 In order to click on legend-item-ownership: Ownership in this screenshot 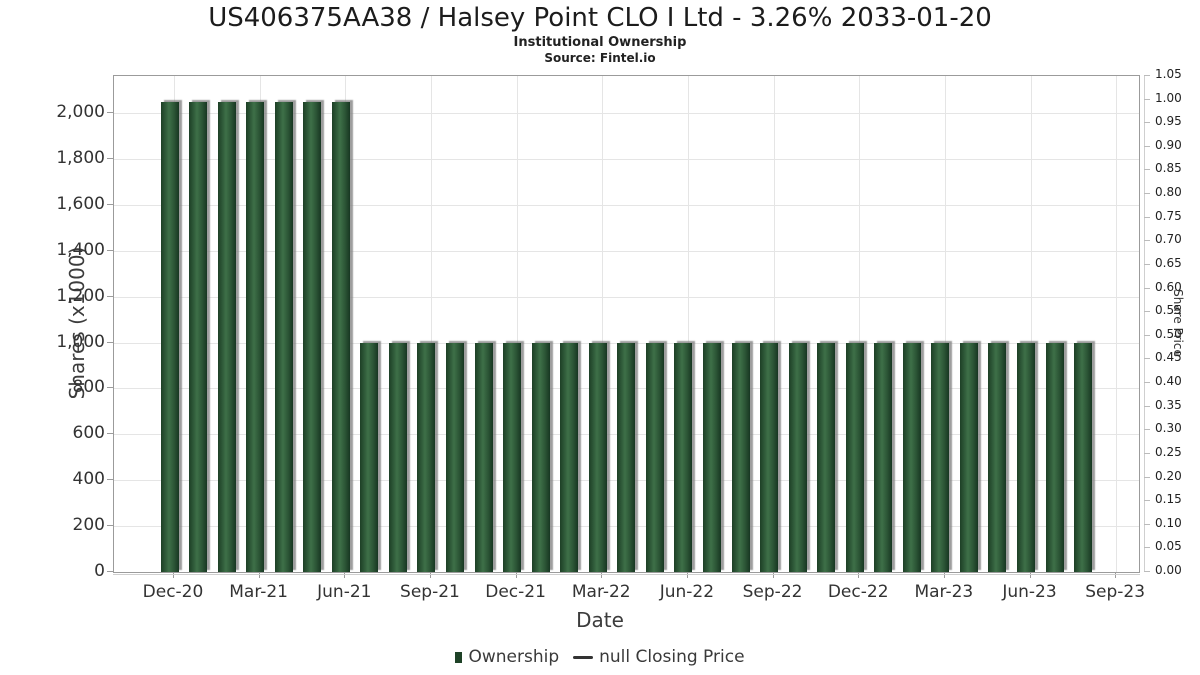, I will do `click(507, 657)`.